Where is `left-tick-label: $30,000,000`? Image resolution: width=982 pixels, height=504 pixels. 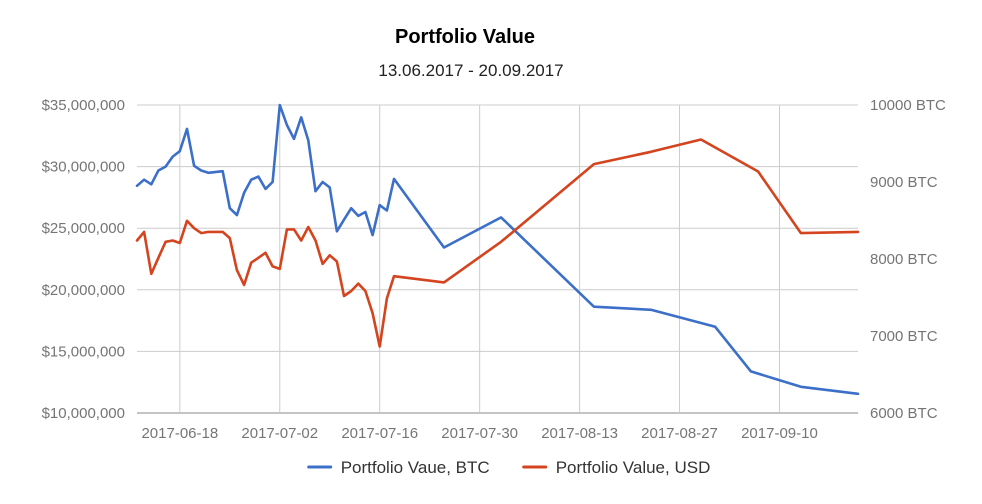
left-tick-label: $30,000,000 is located at coordinates (83, 167).